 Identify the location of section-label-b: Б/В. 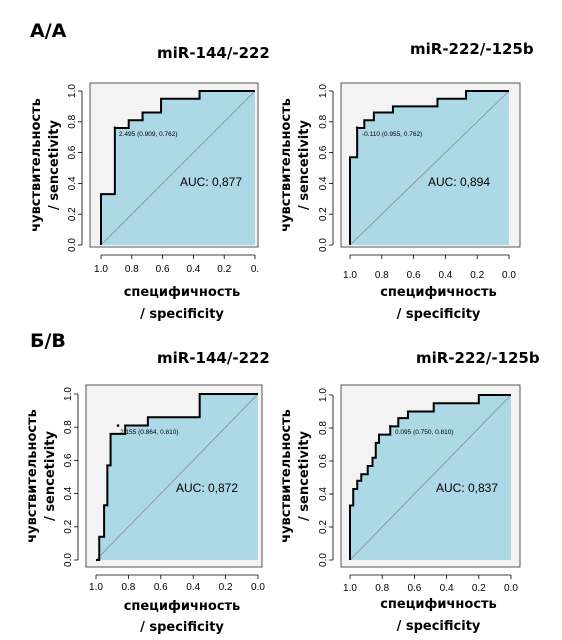
(48, 341).